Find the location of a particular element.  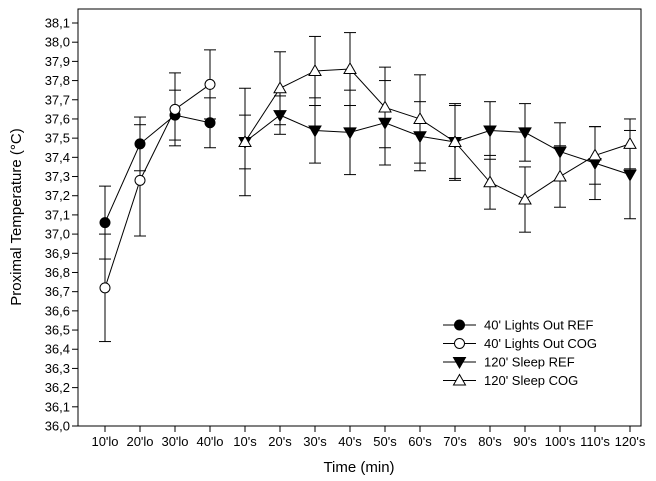

y-tick-label: 36,7 is located at coordinates (57, 291).